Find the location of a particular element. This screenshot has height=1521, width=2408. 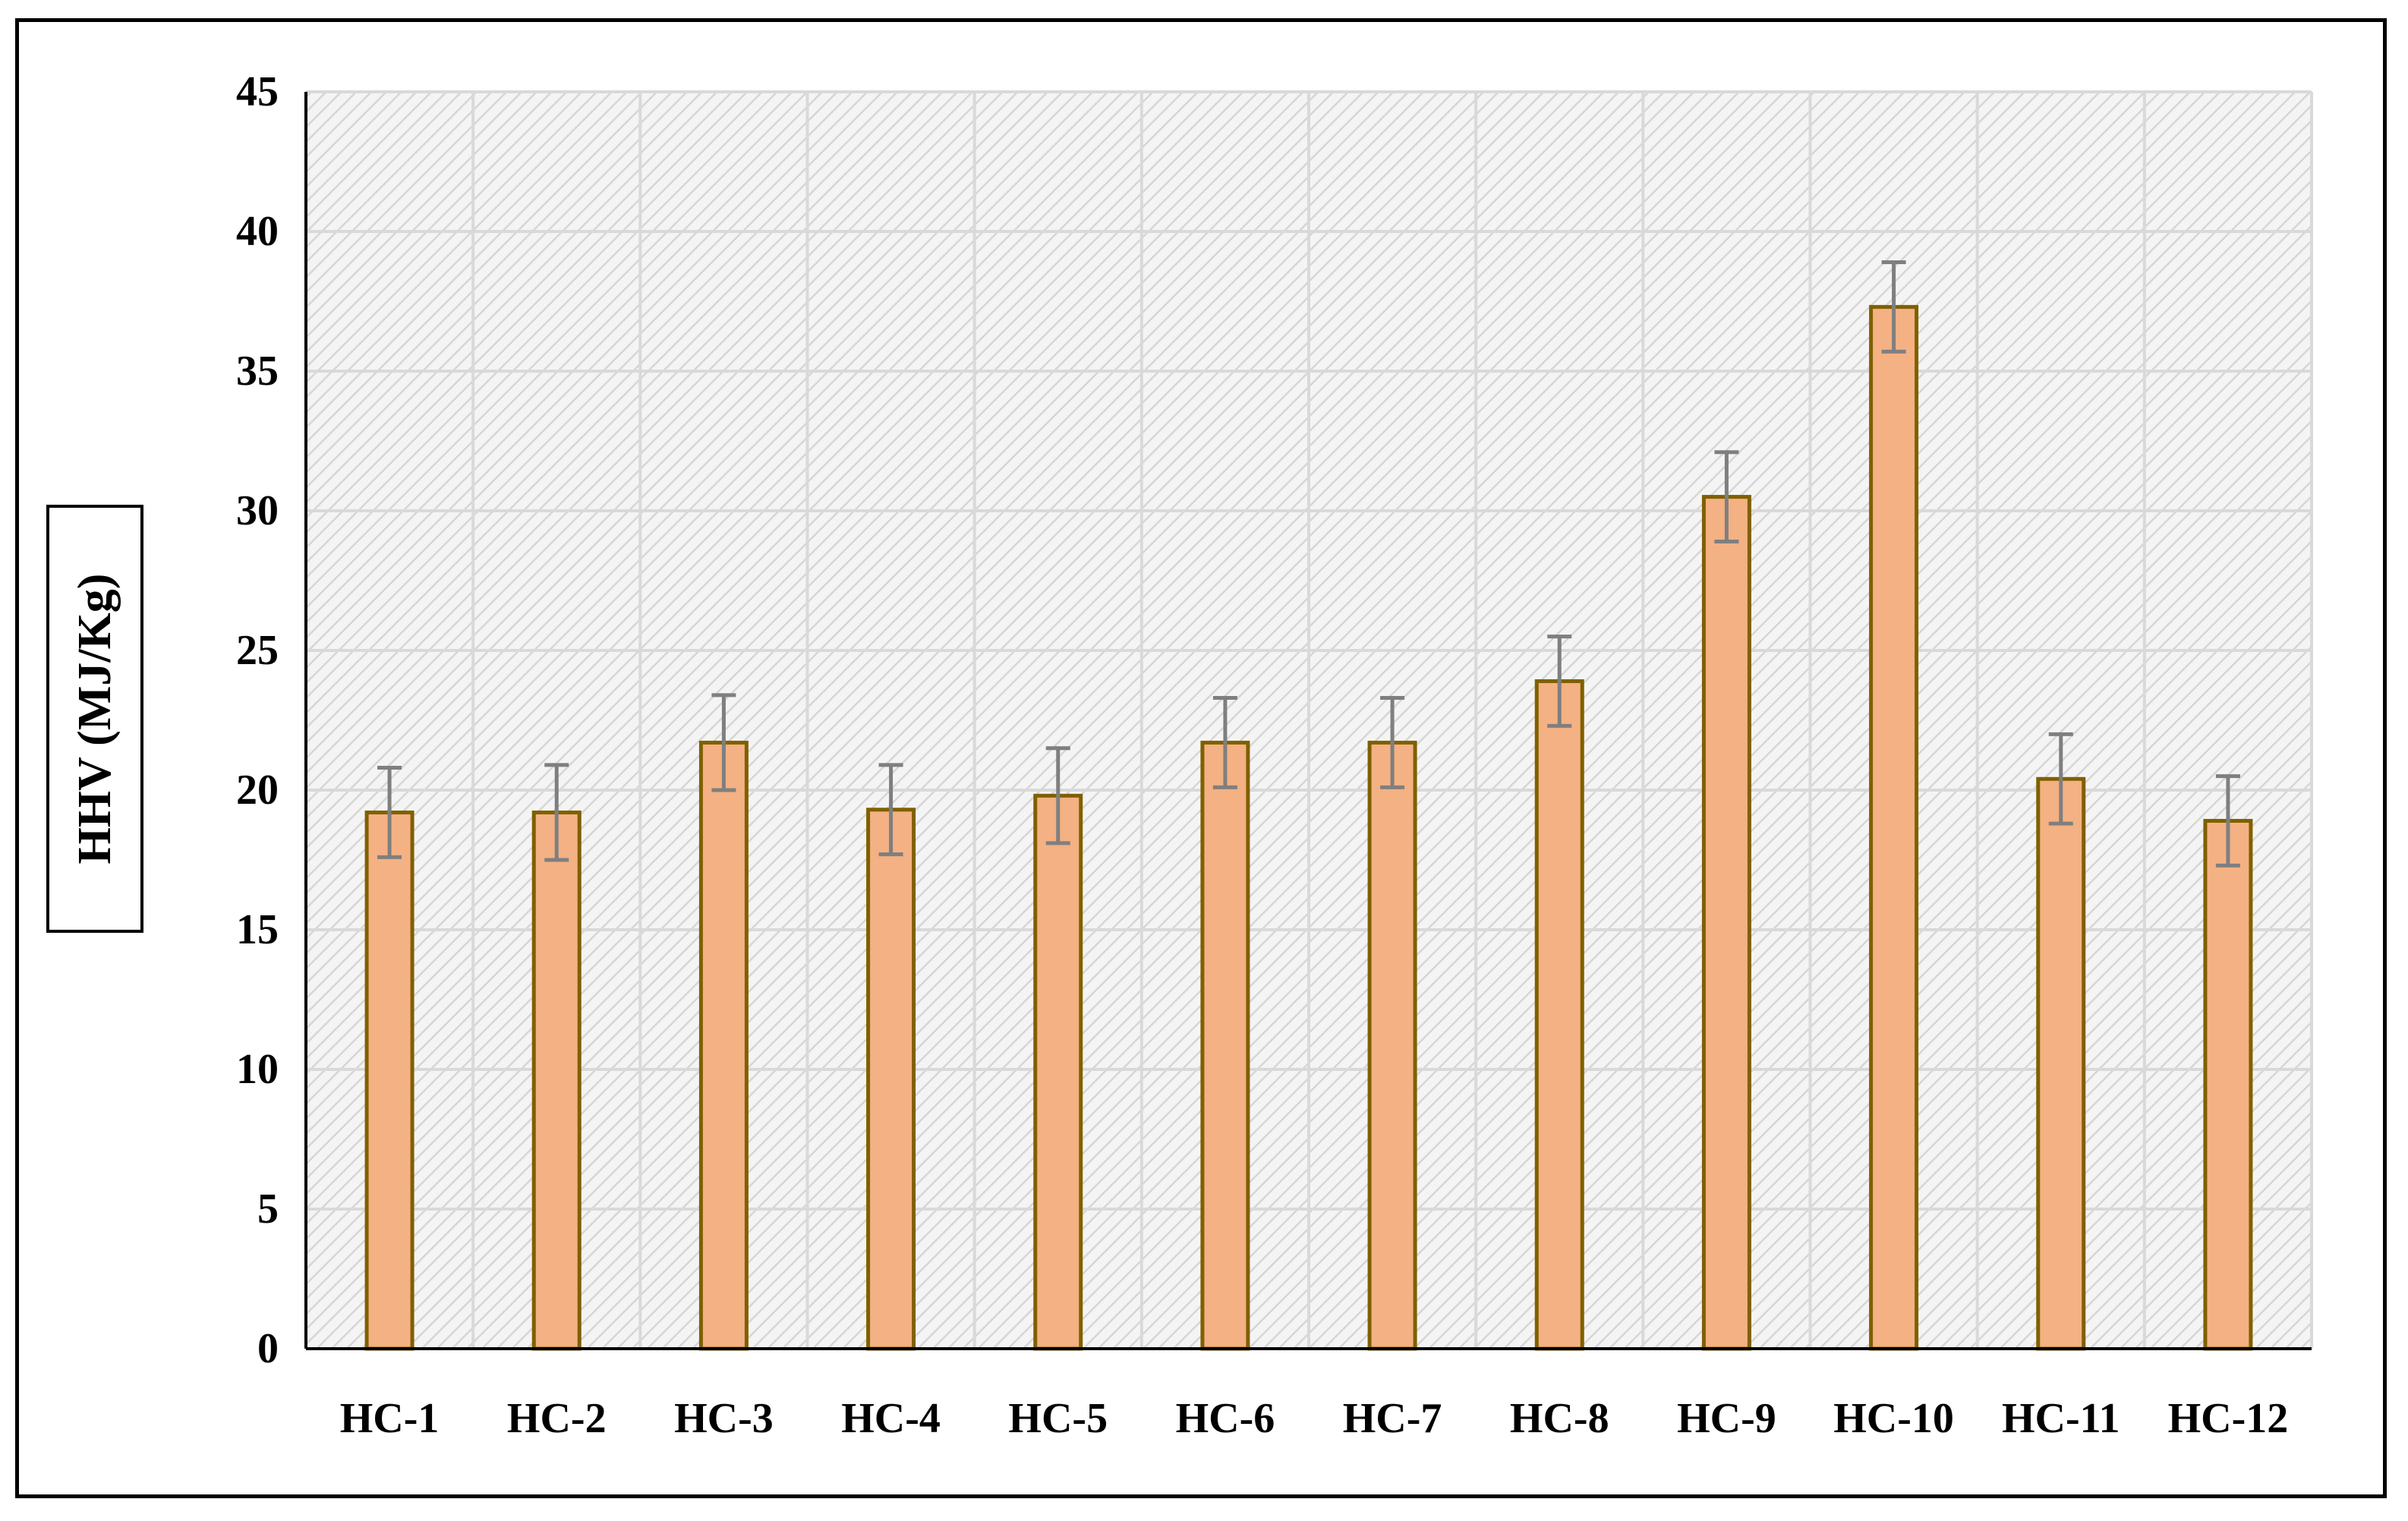

y-tick-label: 40 is located at coordinates (257, 231).